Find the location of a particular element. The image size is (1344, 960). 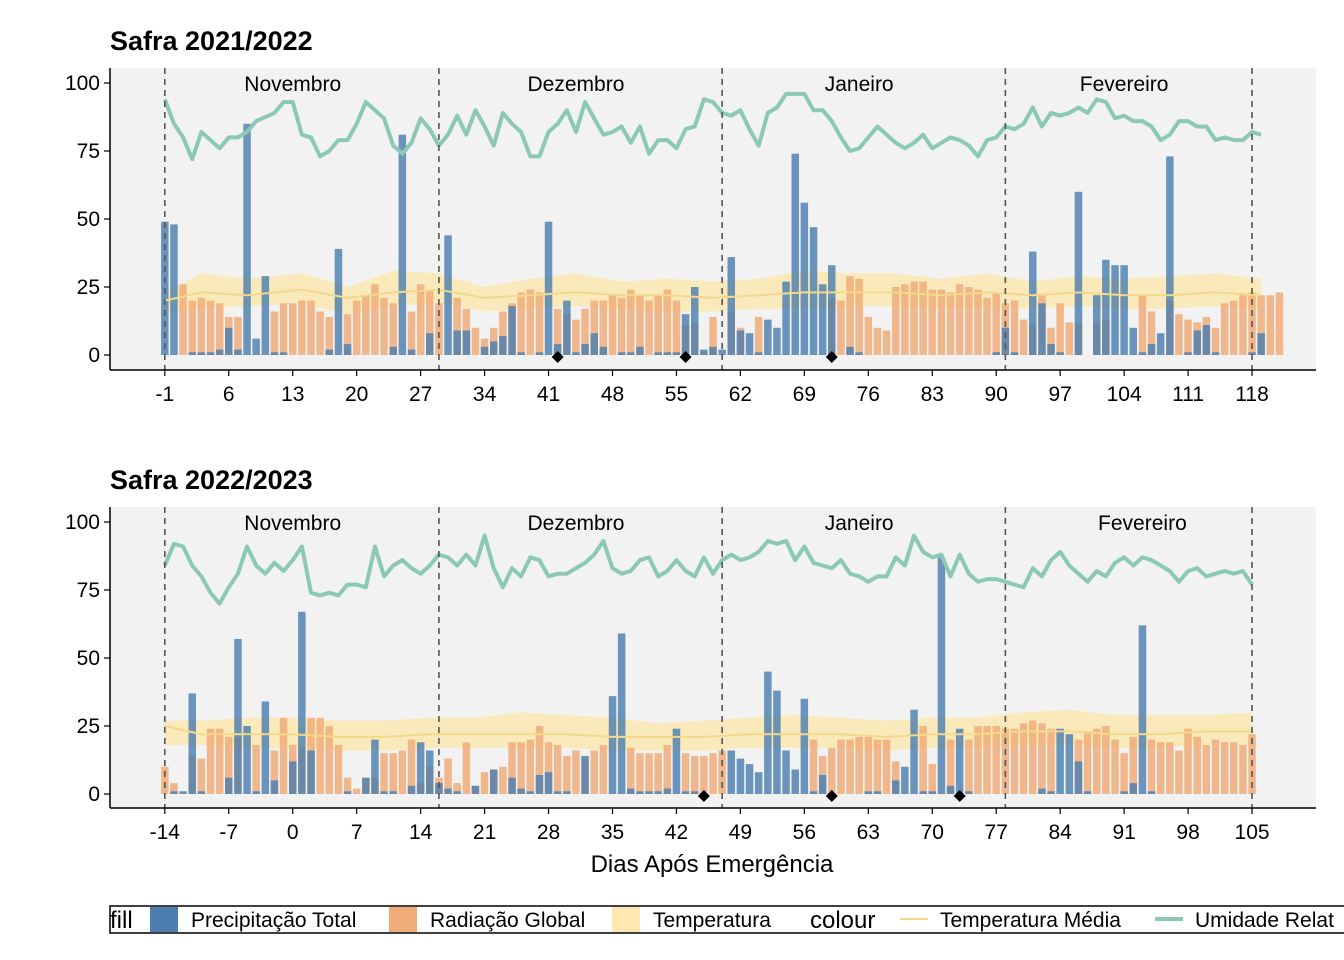

x-tick-label: 97 is located at coordinates (1060, 394).